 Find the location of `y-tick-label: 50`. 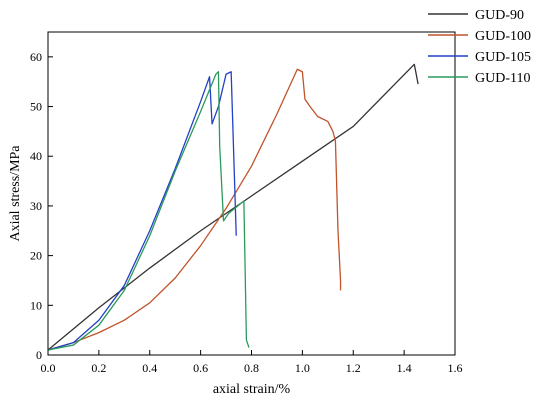

y-tick-label: 50 is located at coordinates (36, 107).